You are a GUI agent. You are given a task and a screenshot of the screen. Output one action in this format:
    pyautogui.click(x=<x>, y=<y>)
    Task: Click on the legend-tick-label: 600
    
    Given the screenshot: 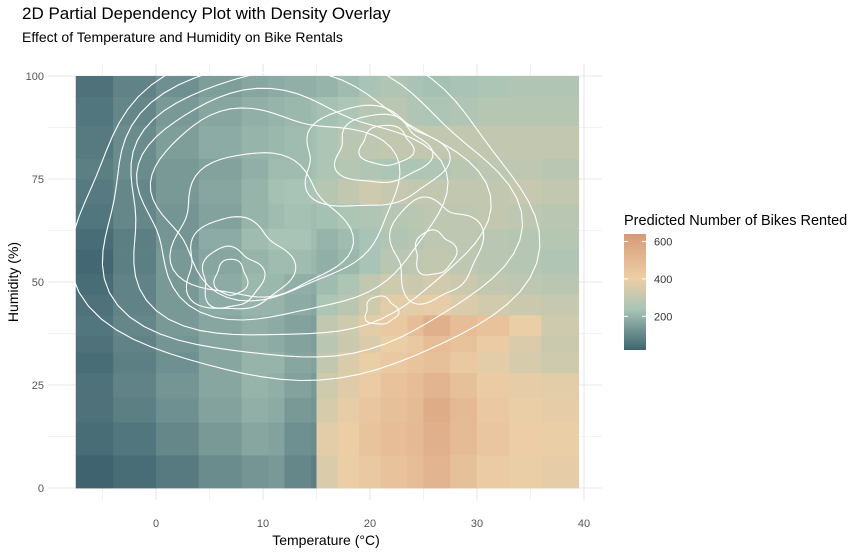 What is the action you would take?
    pyautogui.click(x=663, y=242)
    